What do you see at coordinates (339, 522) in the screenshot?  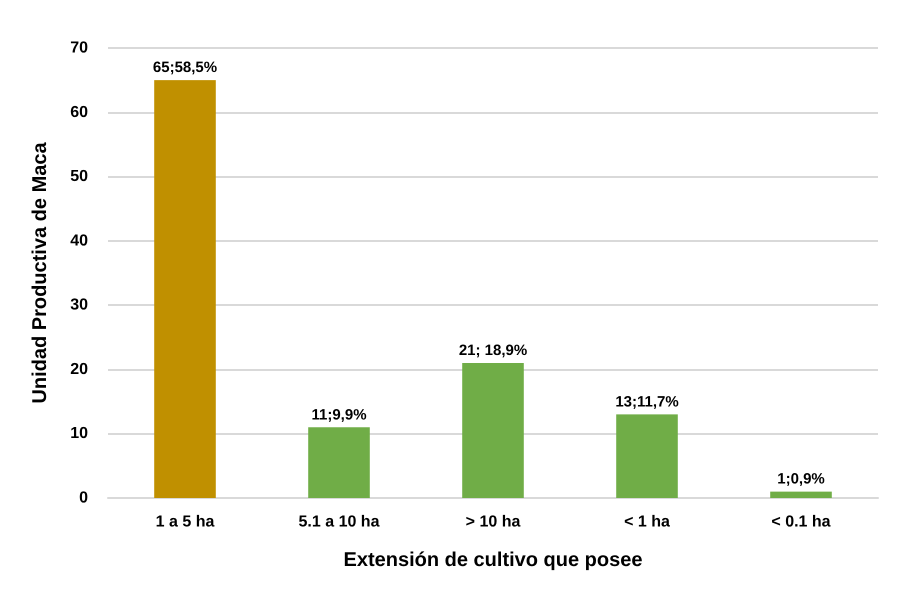 I see `x-tick-label: 5.1 a 10 ha` at bounding box center [339, 522].